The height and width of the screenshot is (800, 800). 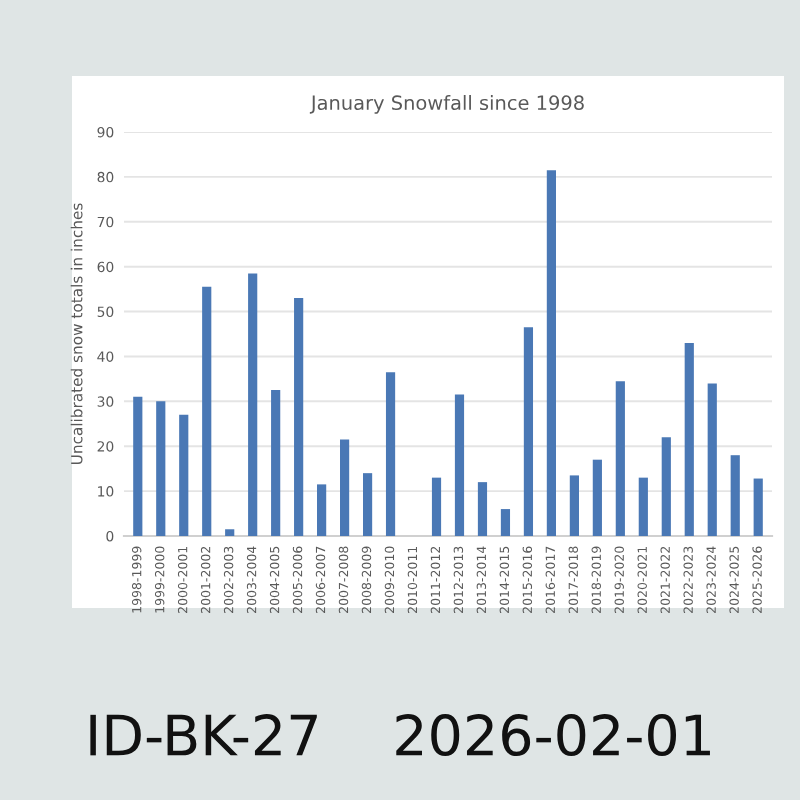 What do you see at coordinates (446, 104) in the screenshot?
I see `chart-title: January Snowfall since 1998` at bounding box center [446, 104].